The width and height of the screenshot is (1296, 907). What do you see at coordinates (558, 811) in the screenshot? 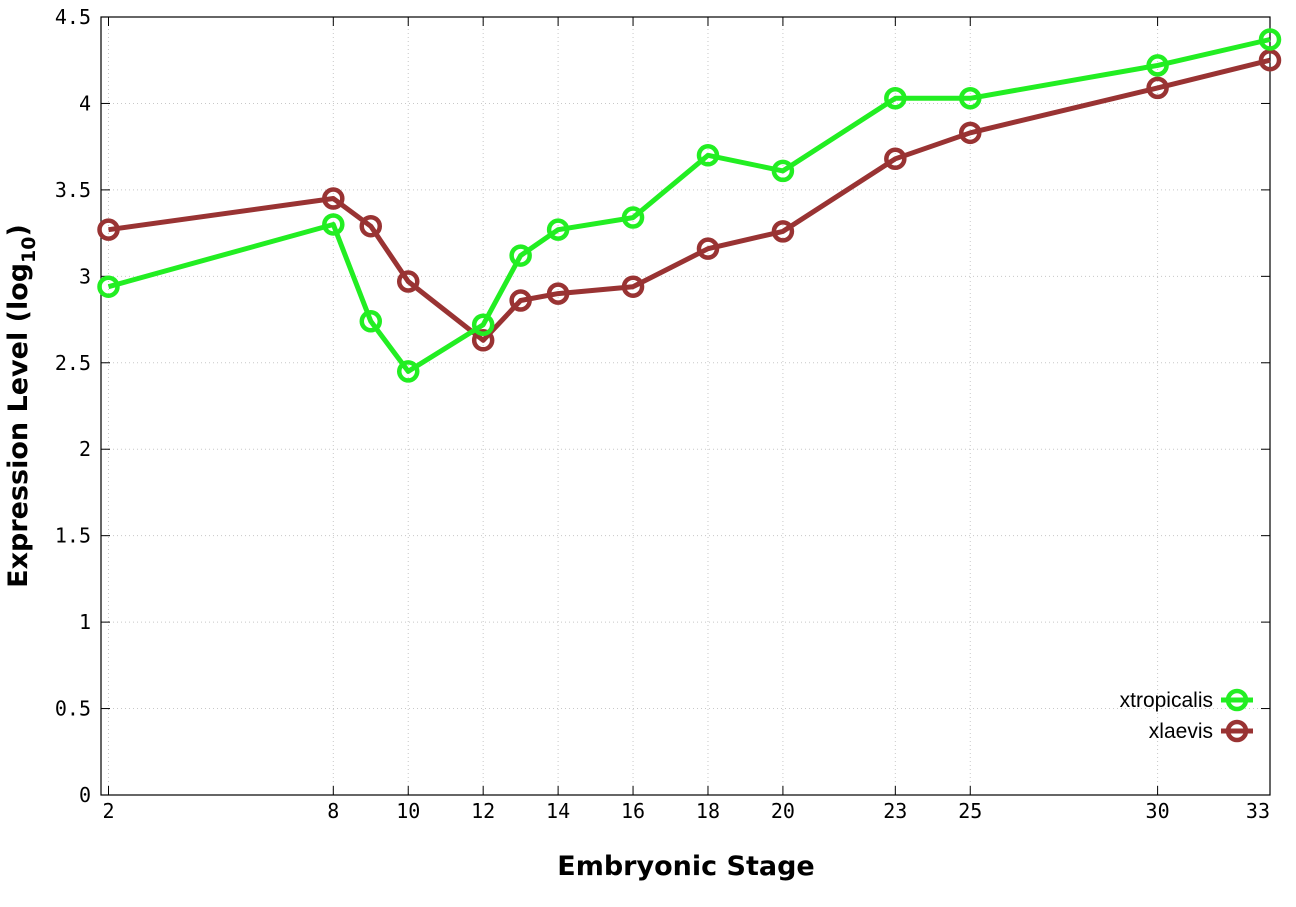
I see `x-tick-label: 14` at bounding box center [558, 811].